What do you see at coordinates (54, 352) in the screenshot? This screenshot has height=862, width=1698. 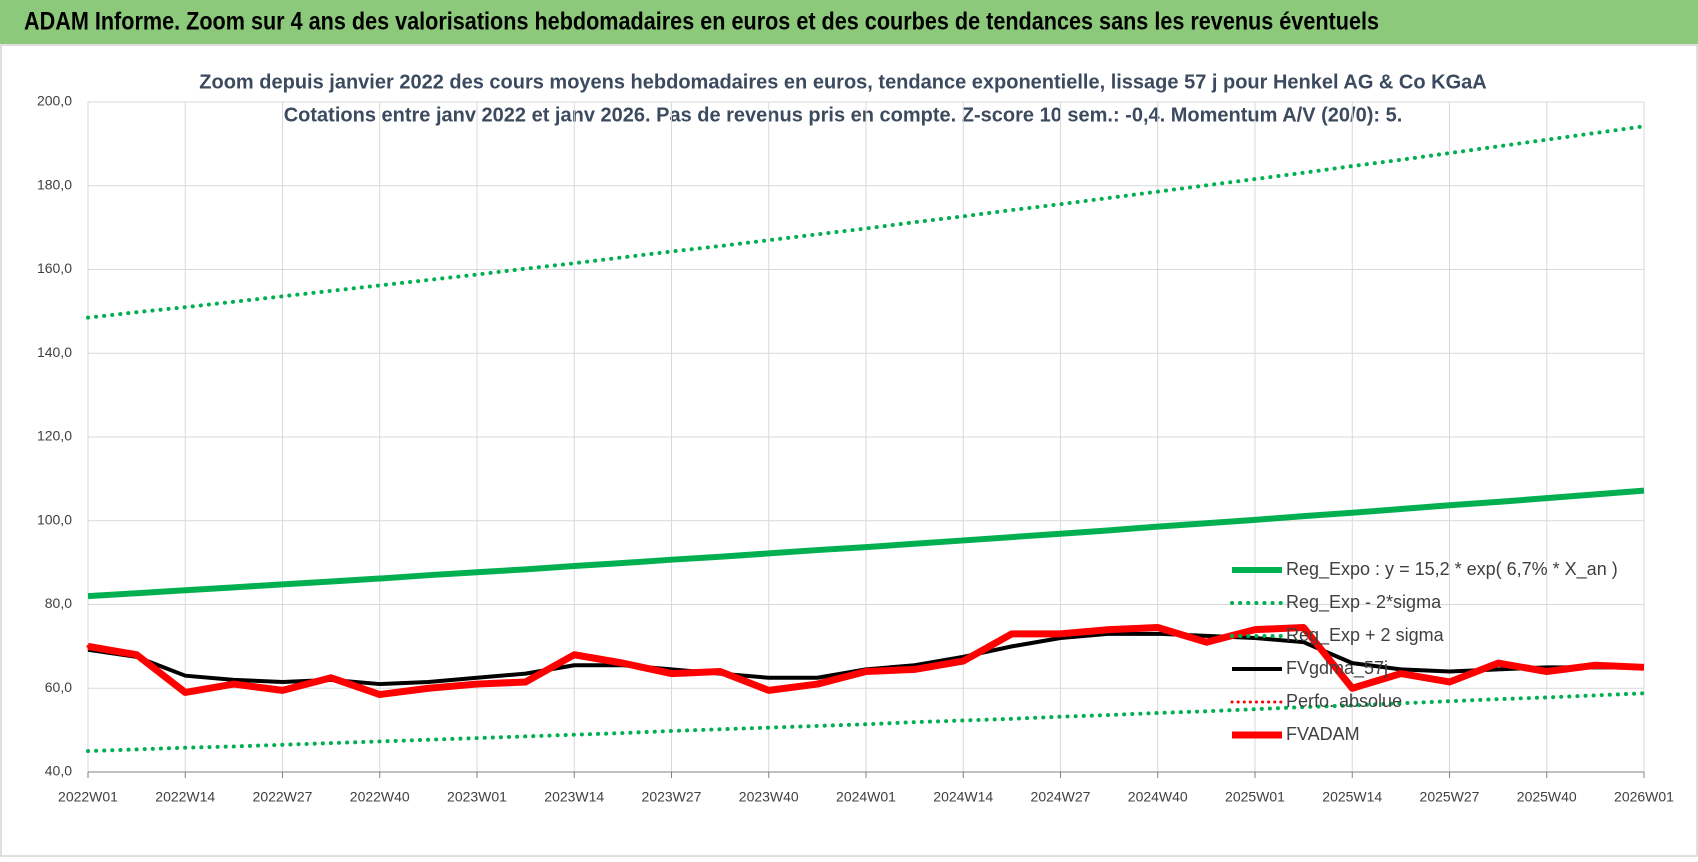 I see `y-tick-label: 140,0` at bounding box center [54, 352].